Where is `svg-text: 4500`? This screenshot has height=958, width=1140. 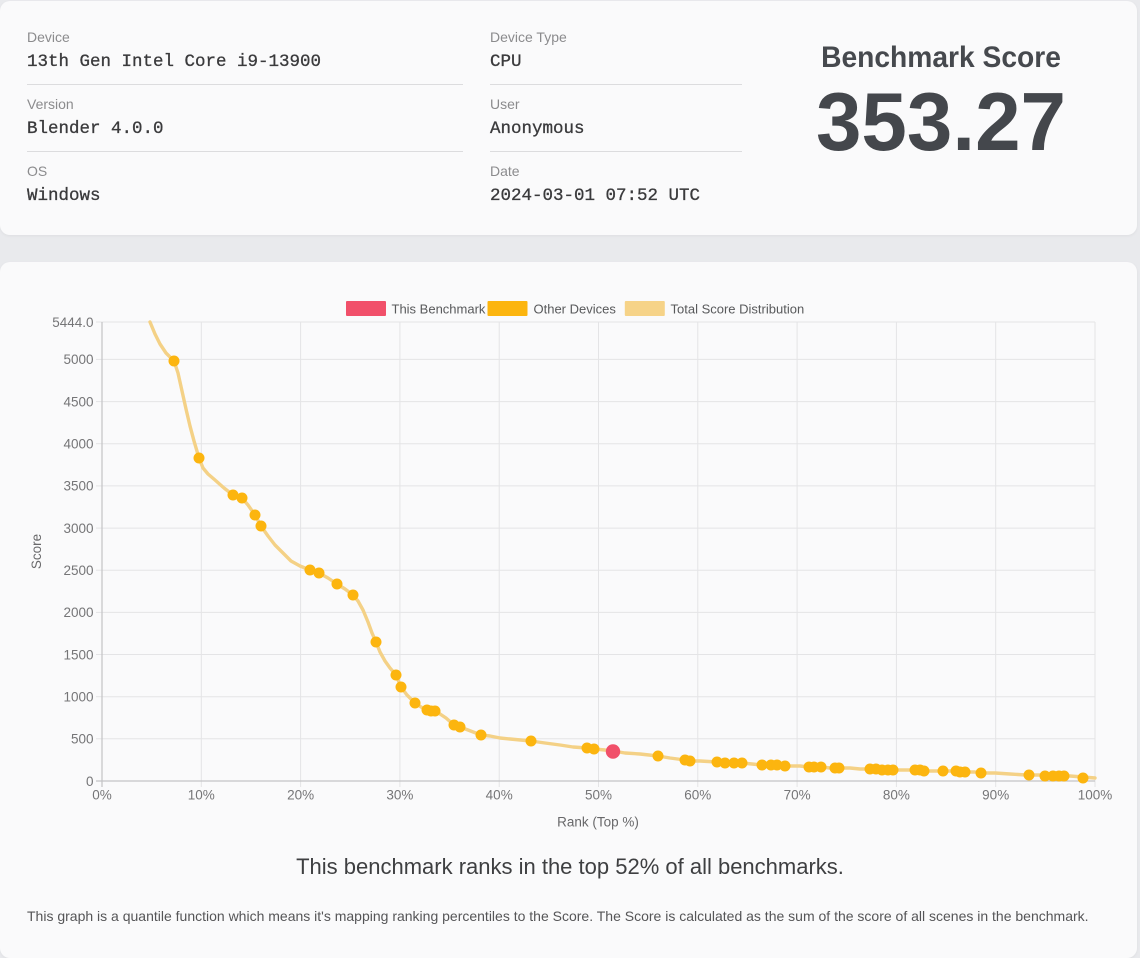 svg-text: 4500 is located at coordinates (78, 401).